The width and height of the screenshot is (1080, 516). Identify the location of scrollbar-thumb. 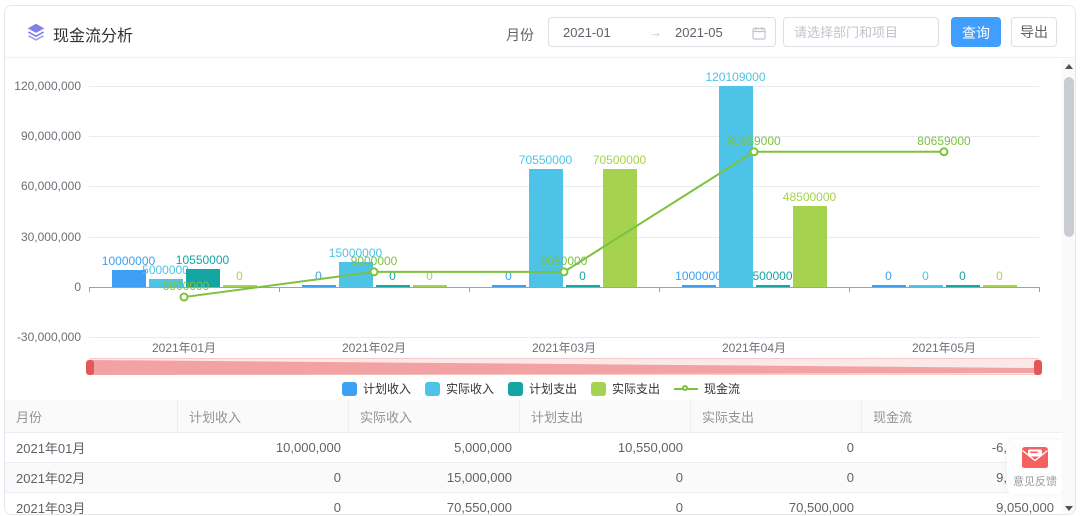
(1069, 157).